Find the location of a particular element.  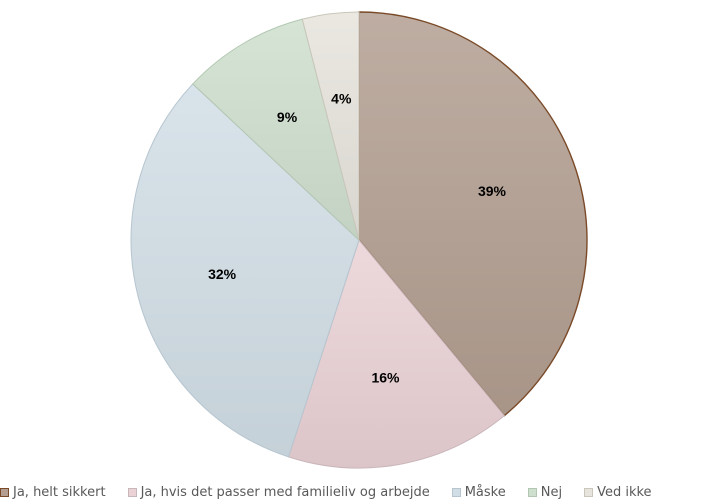

pie-slice-nej is located at coordinates (276, 130).